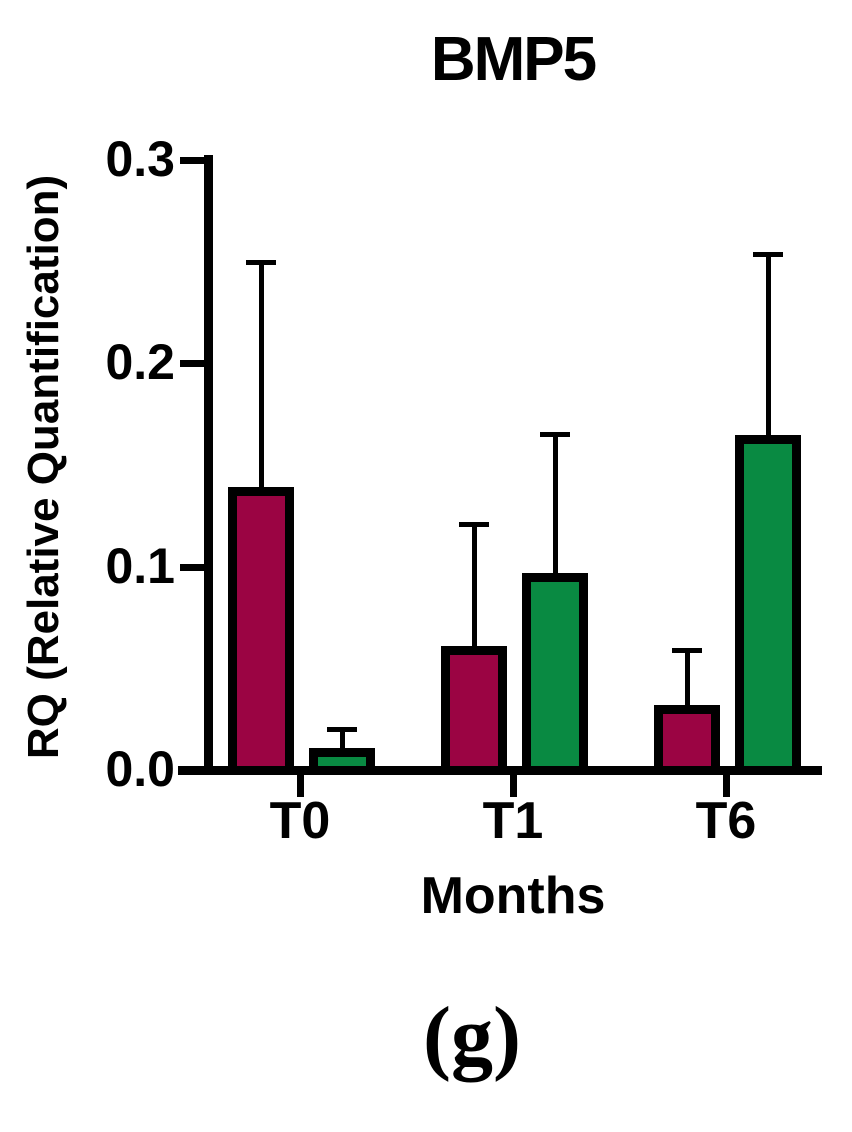 The width and height of the screenshot is (852, 1132). What do you see at coordinates (555, 673) in the screenshot?
I see `bar-green-series-T1` at bounding box center [555, 673].